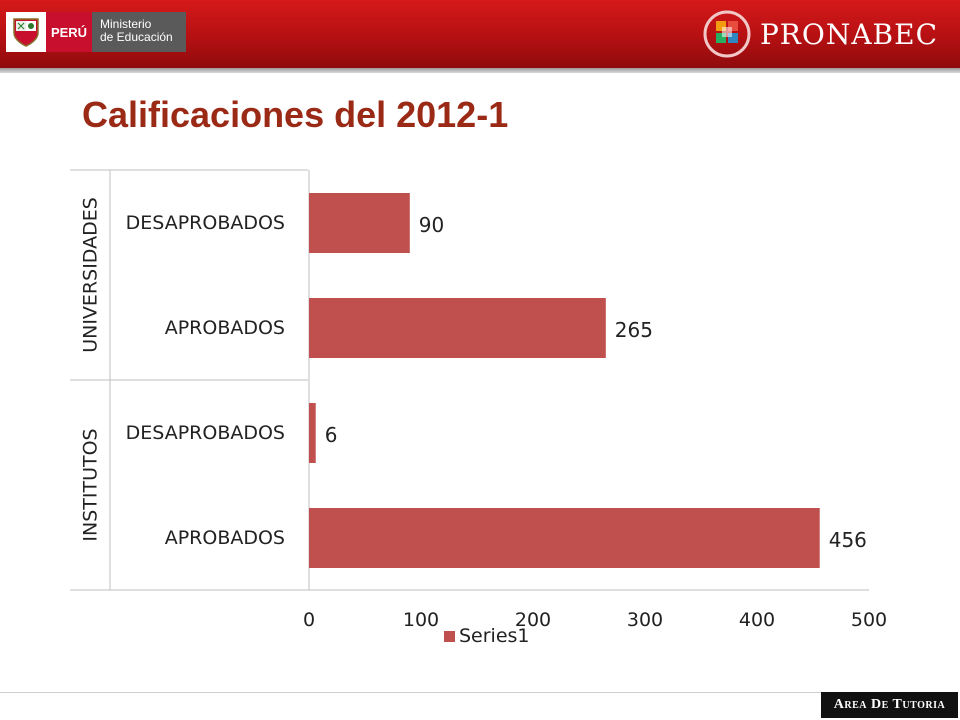 This screenshot has width=960, height=720. I want to click on slide-title: Calificaciones del 2012-1, so click(295, 114).